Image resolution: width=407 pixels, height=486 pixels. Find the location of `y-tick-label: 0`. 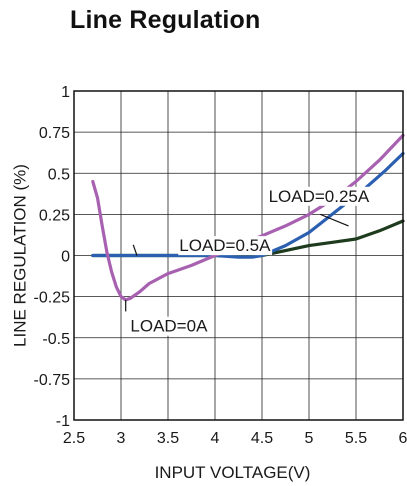

y-tick-label: 0 is located at coordinates (65, 257).